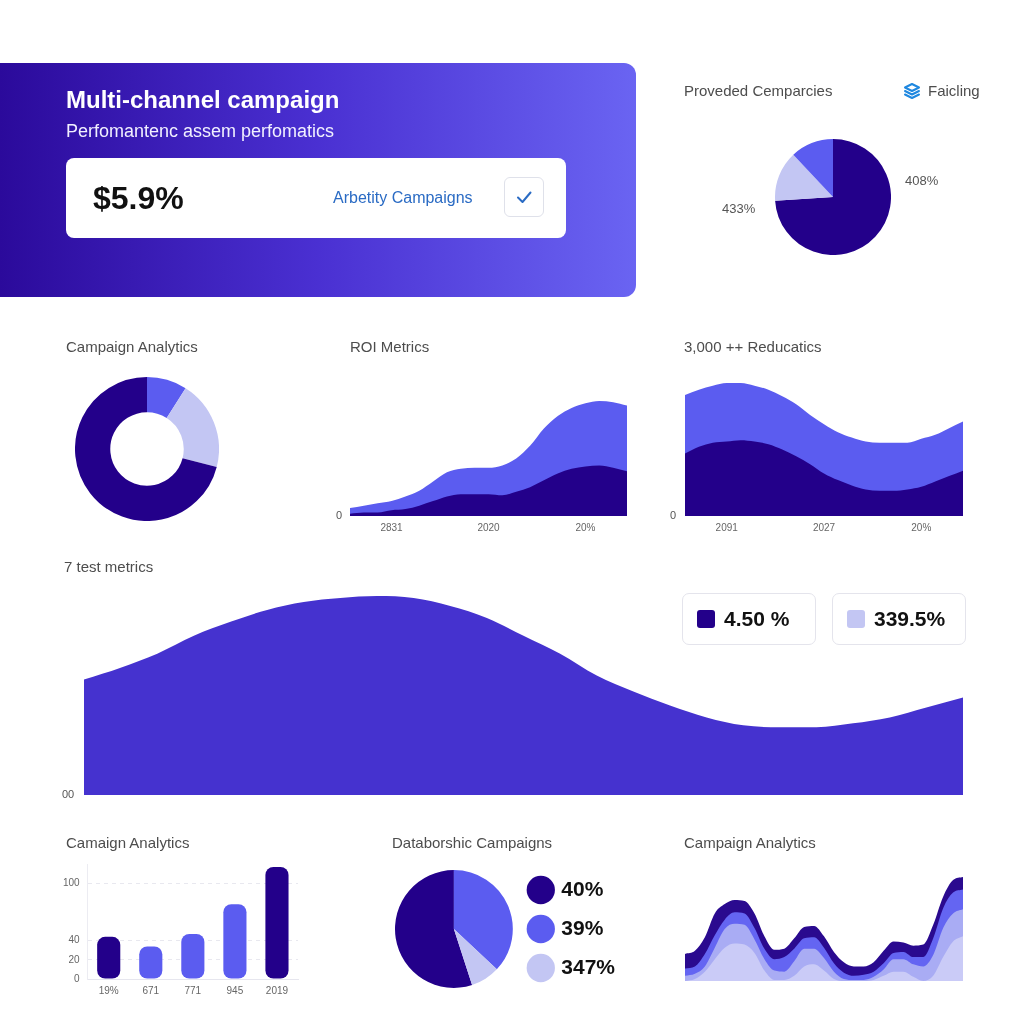 Image resolution: width=1024 pixels, height=1024 pixels. Describe the element at coordinates (954, 91) in the screenshot. I see `text: Faicling` at that location.